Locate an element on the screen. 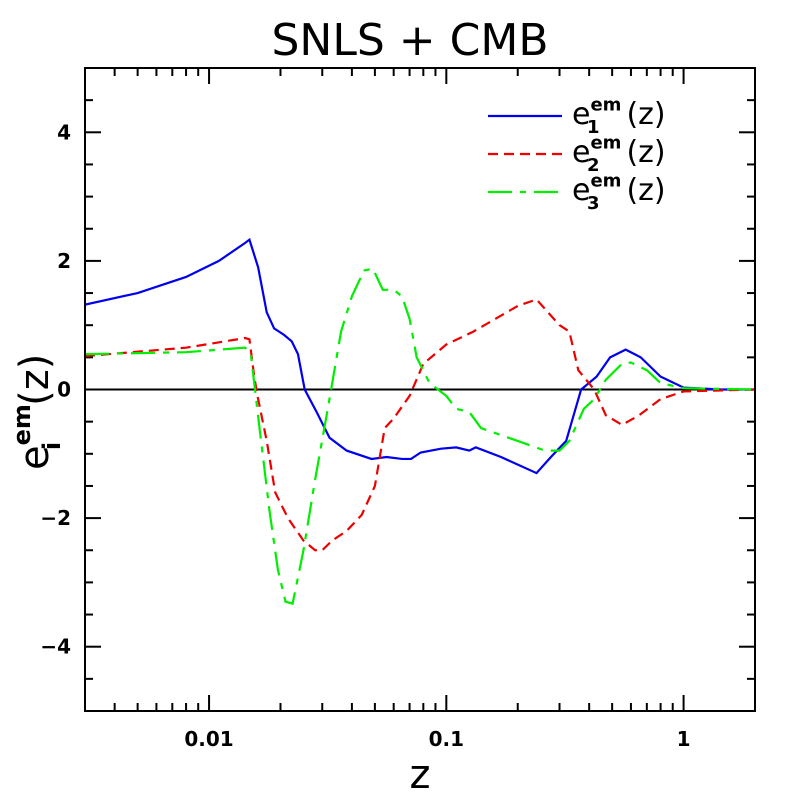  y-tick-label: 0 is located at coordinates (64, 390).